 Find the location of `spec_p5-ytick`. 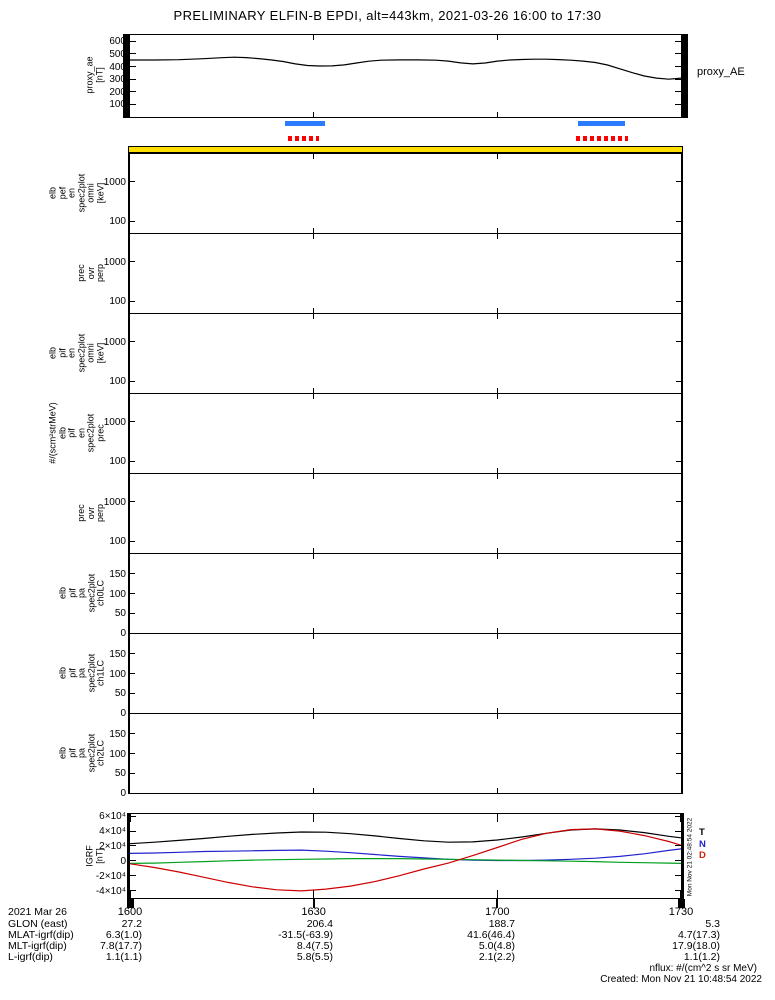

spec_p5-ytick is located at coordinates (132, 502).